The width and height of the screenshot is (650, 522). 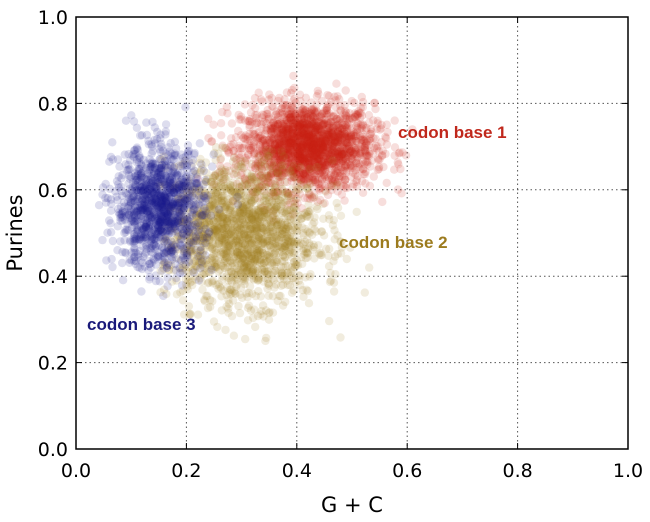 What do you see at coordinates (407, 471) in the screenshot?
I see `x-tick-label: 0.6` at bounding box center [407, 471].